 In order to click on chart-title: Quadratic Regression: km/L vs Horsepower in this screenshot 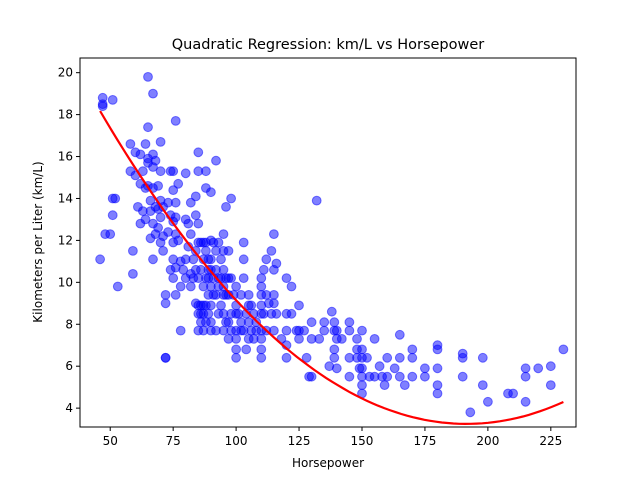, I will do `click(328, 45)`.